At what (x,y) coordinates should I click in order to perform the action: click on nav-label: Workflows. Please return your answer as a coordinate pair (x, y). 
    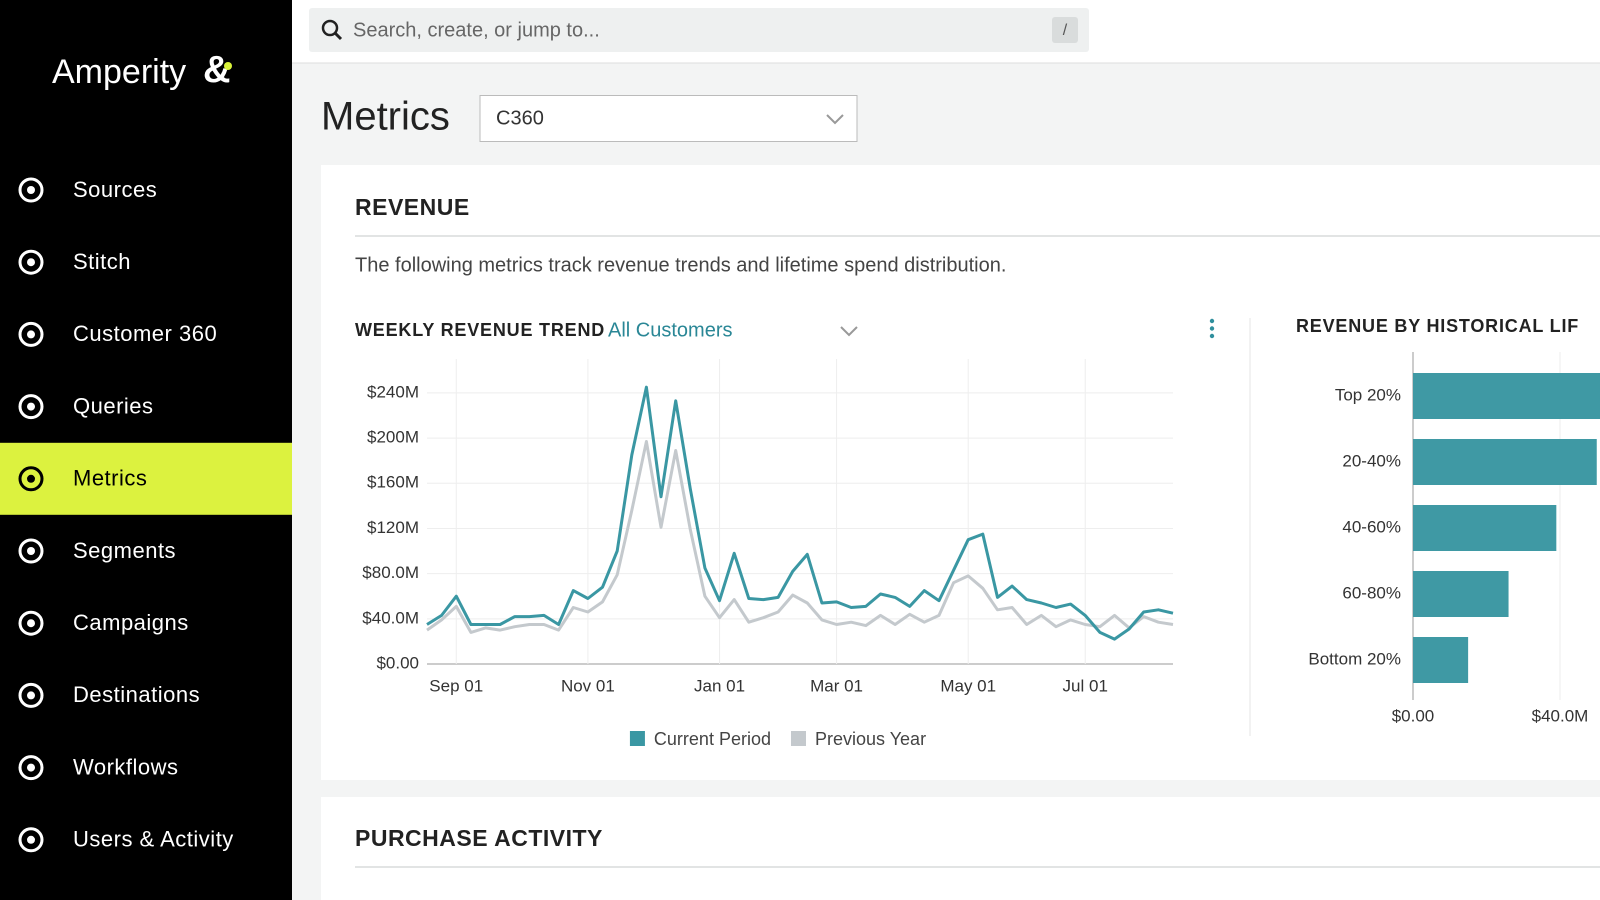
    Looking at the image, I should click on (126, 766).